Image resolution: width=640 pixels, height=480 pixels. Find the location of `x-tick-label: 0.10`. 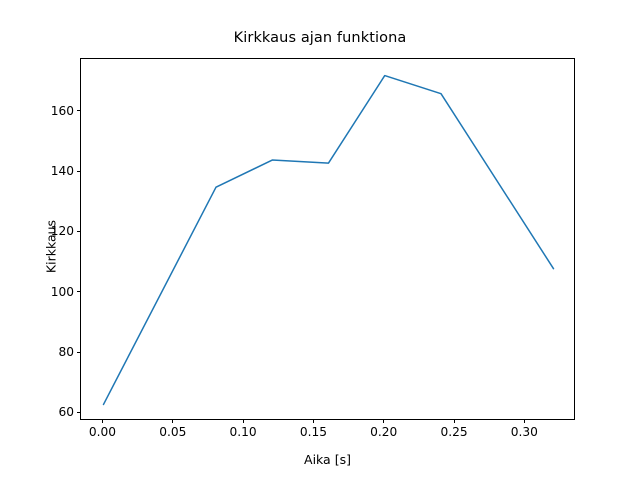

x-tick-label: 0.10 is located at coordinates (243, 432).